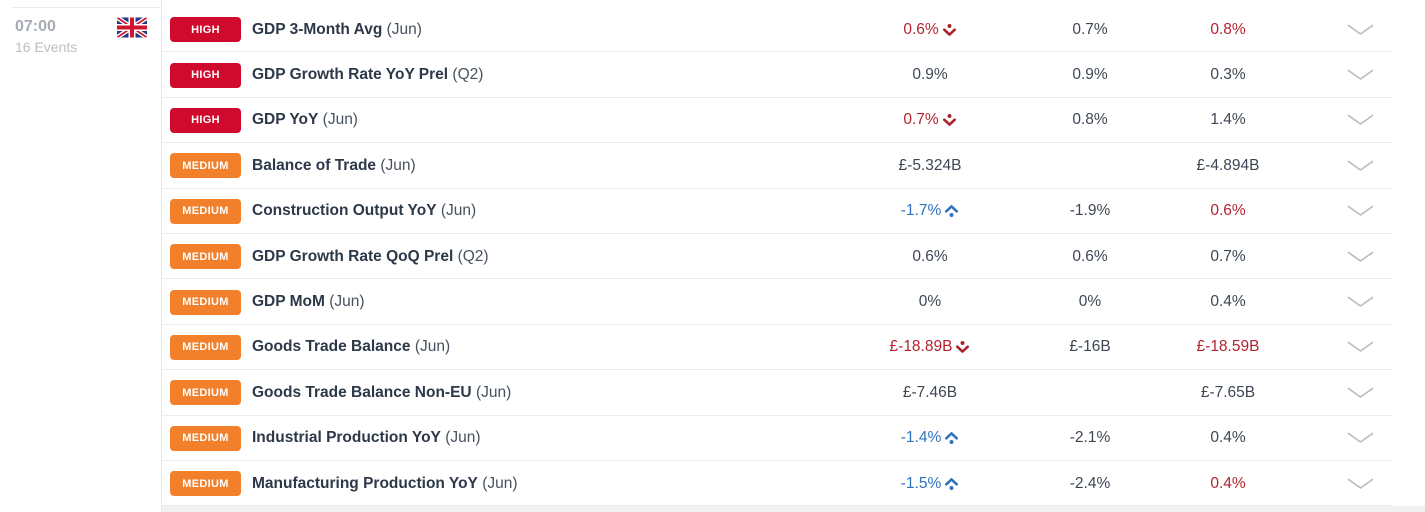  I want to click on event-row: HIGH GDP 3-Month Avg (Jun) 0.6% 0.7%, so click(793, 30).